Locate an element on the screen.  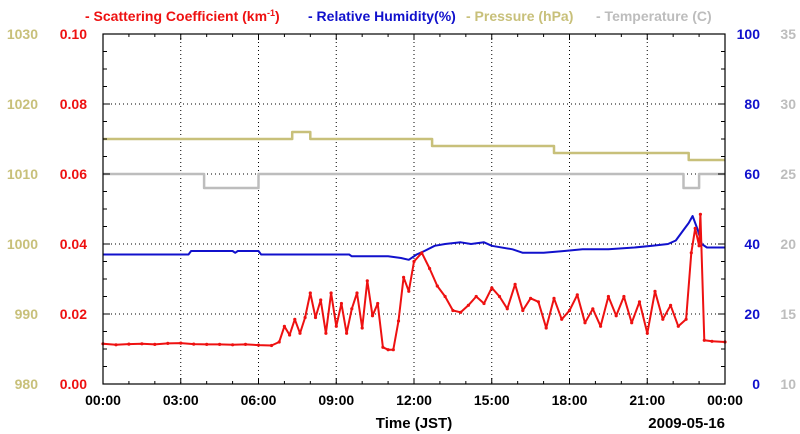
pressure-tick-label: 1010 is located at coordinates (22, 174).